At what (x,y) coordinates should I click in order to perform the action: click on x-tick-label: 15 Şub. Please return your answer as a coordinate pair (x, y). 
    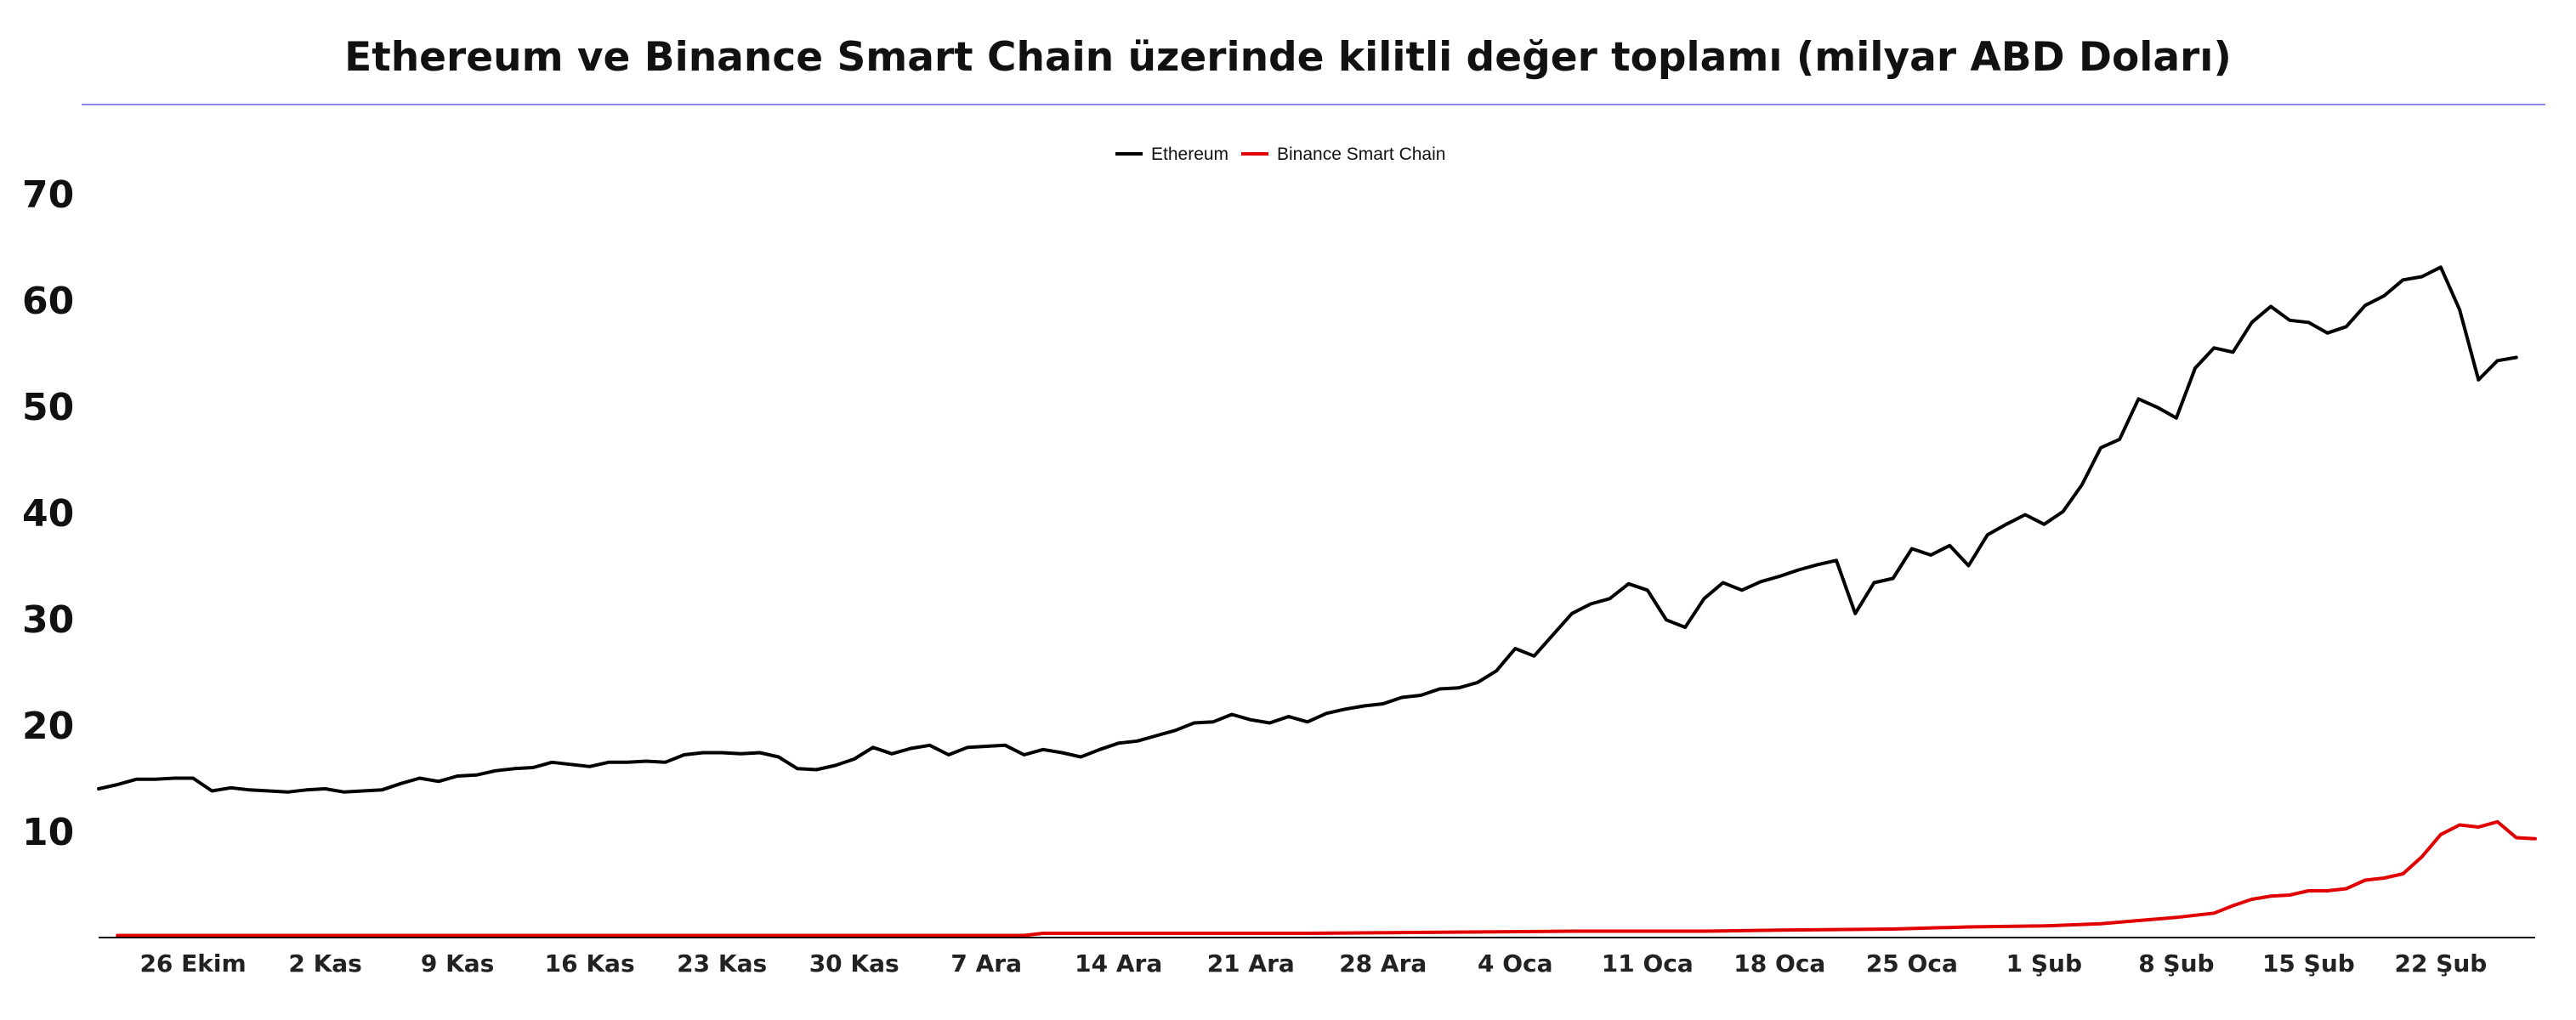
    Looking at the image, I should click on (2308, 963).